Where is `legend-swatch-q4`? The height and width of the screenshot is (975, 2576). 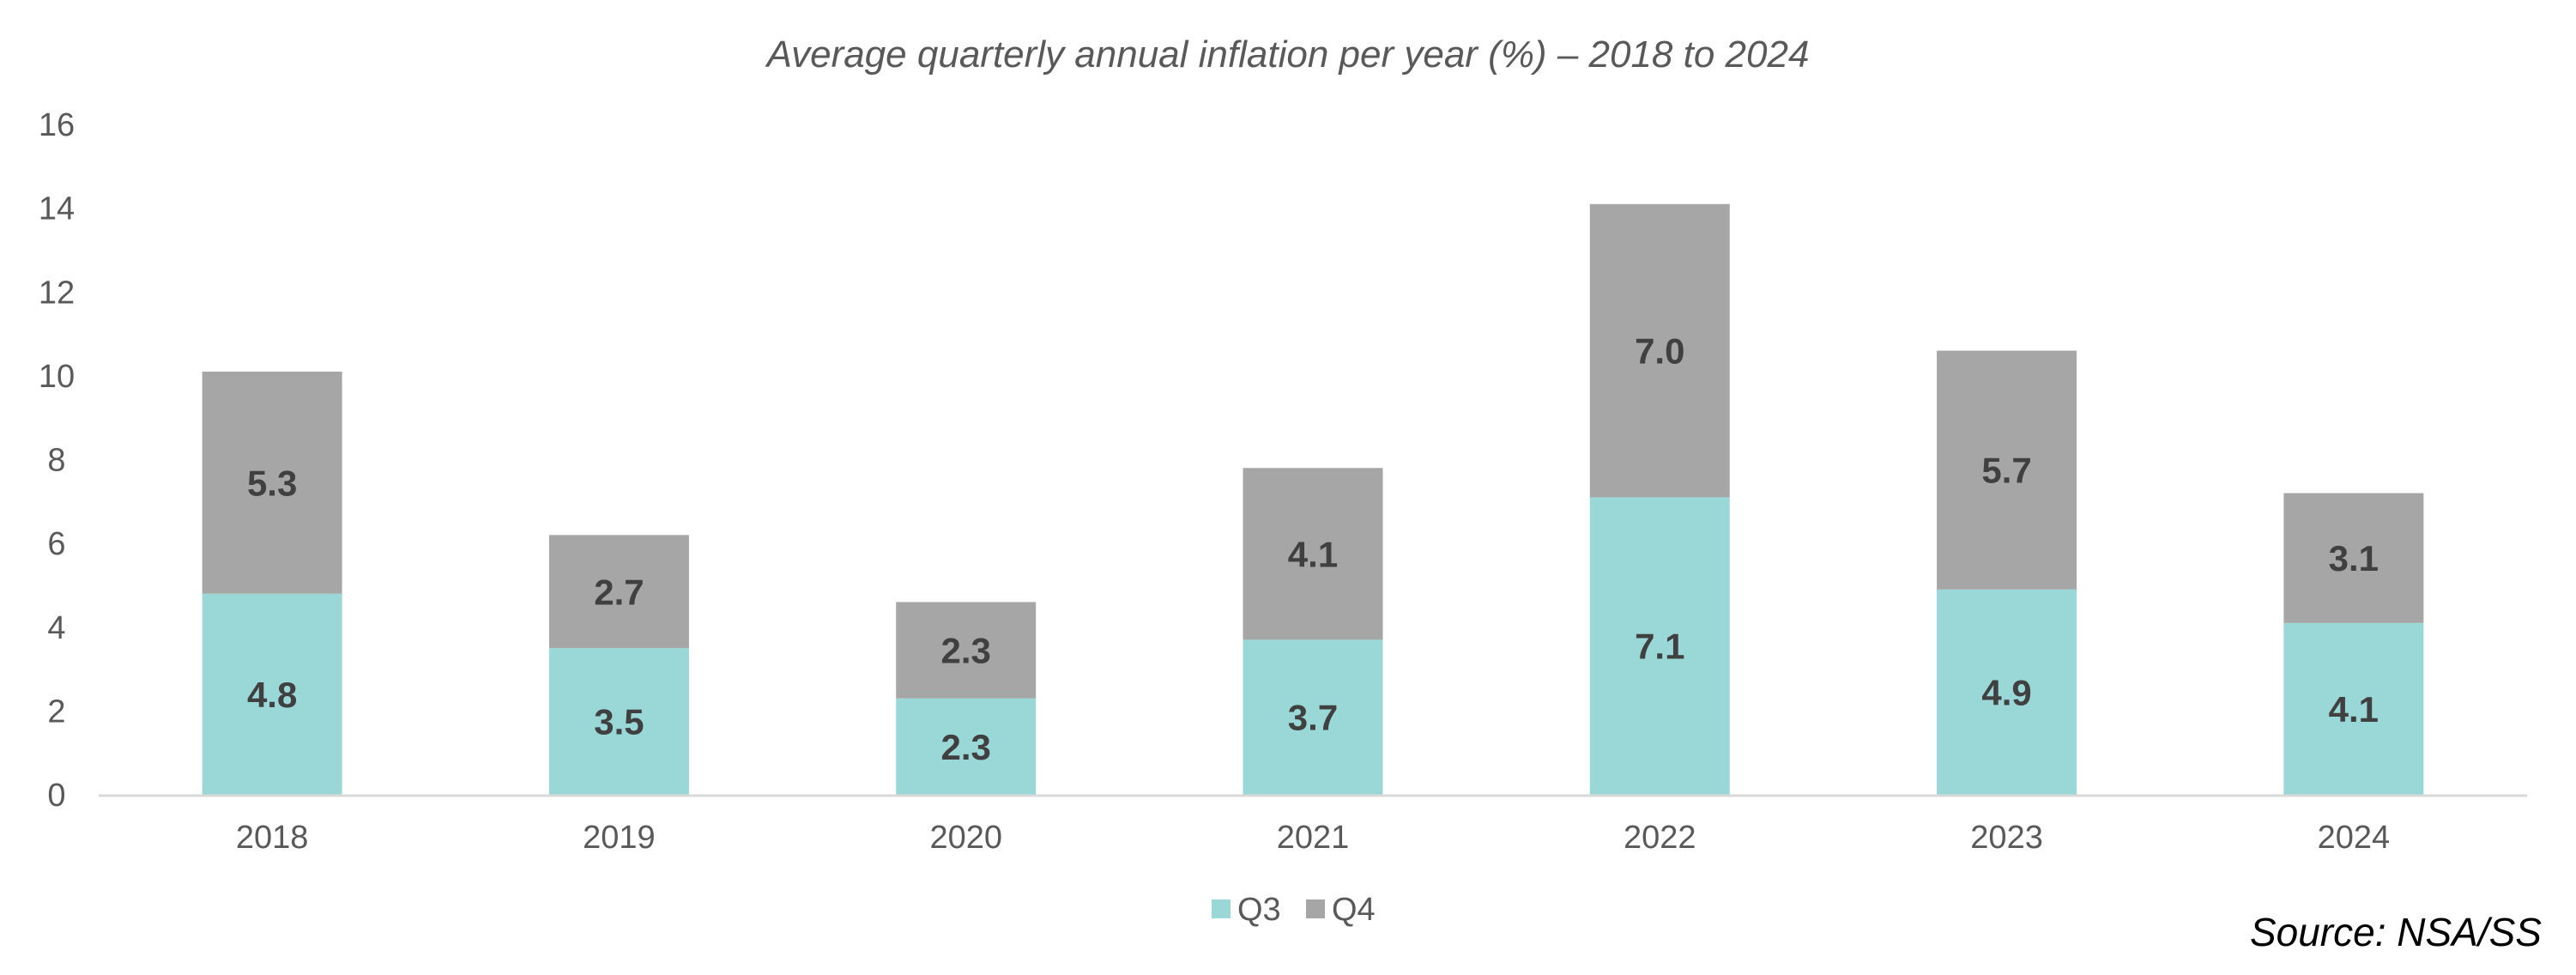
legend-swatch-q4 is located at coordinates (1315, 908).